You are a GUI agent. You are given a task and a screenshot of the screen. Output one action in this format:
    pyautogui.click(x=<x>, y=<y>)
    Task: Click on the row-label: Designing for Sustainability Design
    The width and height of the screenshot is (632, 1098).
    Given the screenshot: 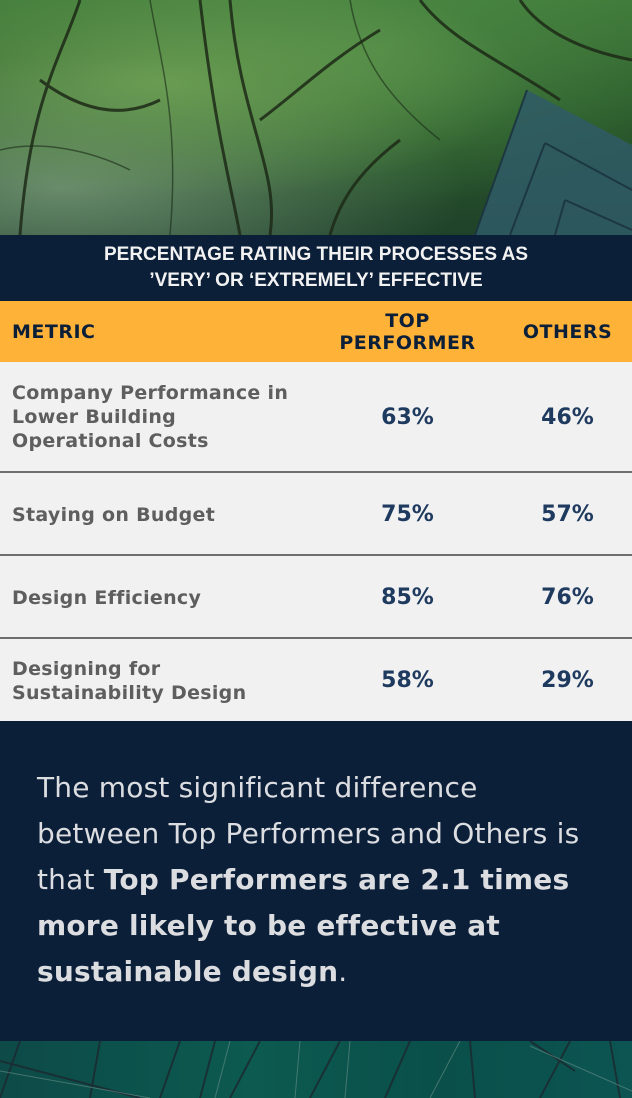 What is the action you would take?
    pyautogui.click(x=162, y=681)
    